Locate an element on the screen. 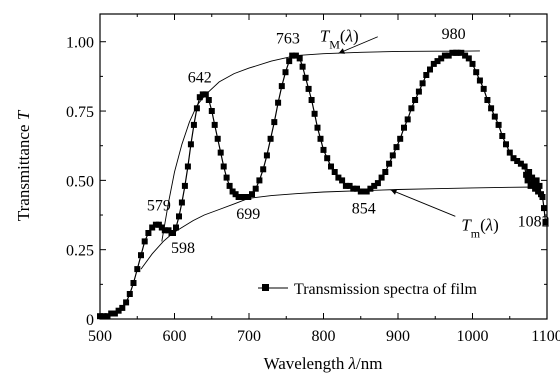 Image resolution: width=560 pixels, height=379 pixels. y-tick-label: 0 is located at coordinates (90, 320).